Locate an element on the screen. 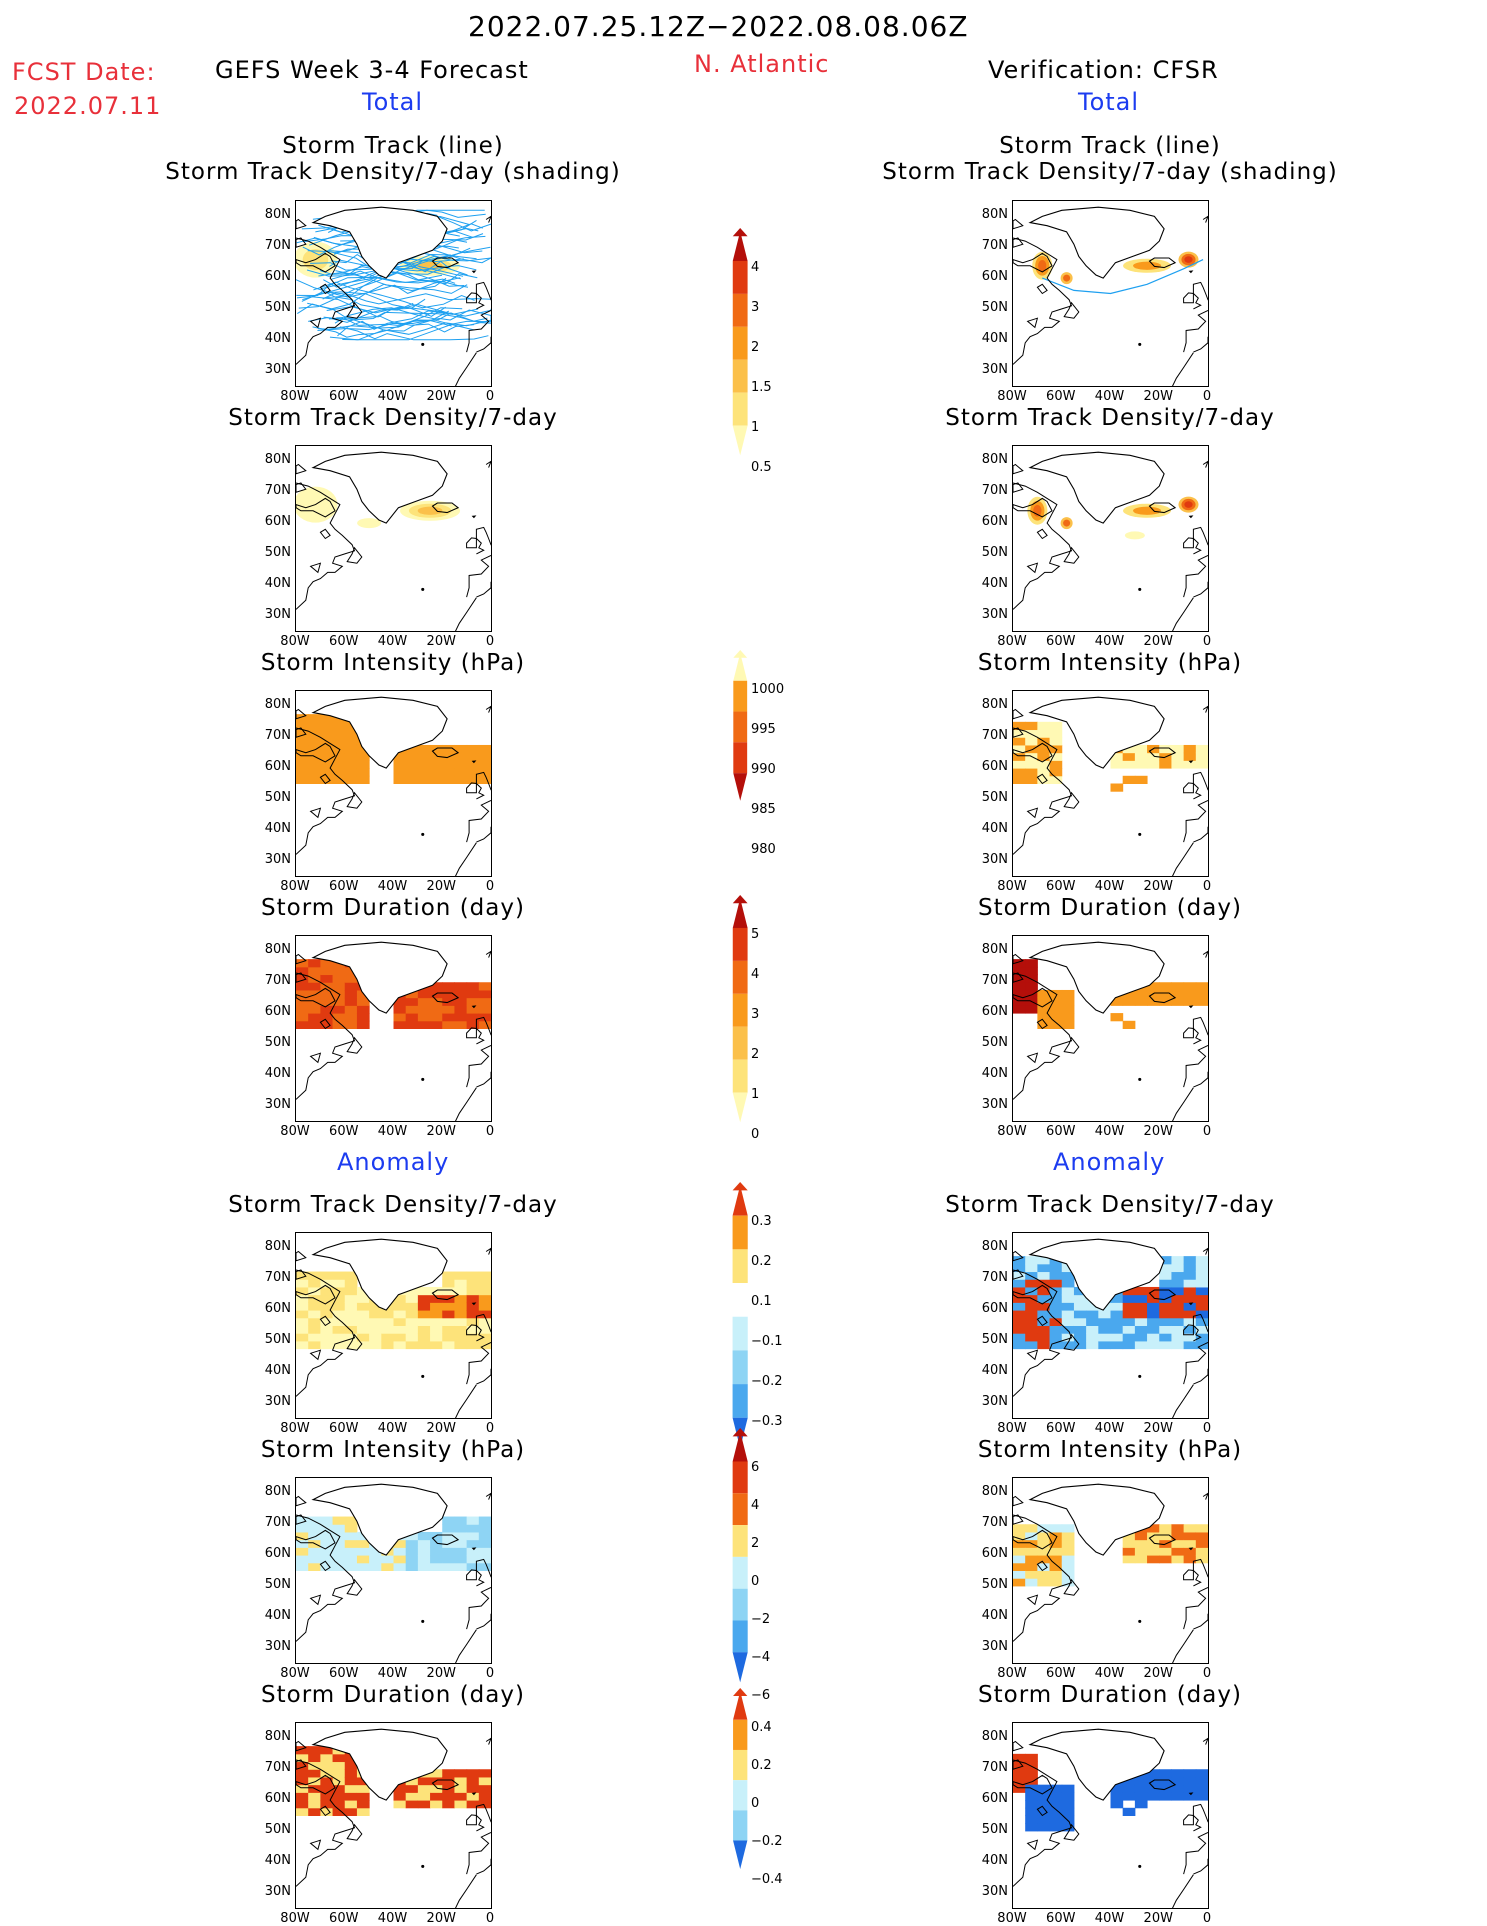 This screenshot has height=1926, width=1487. left-track-title-1: Storm Track (line) is located at coordinates (393, 146).